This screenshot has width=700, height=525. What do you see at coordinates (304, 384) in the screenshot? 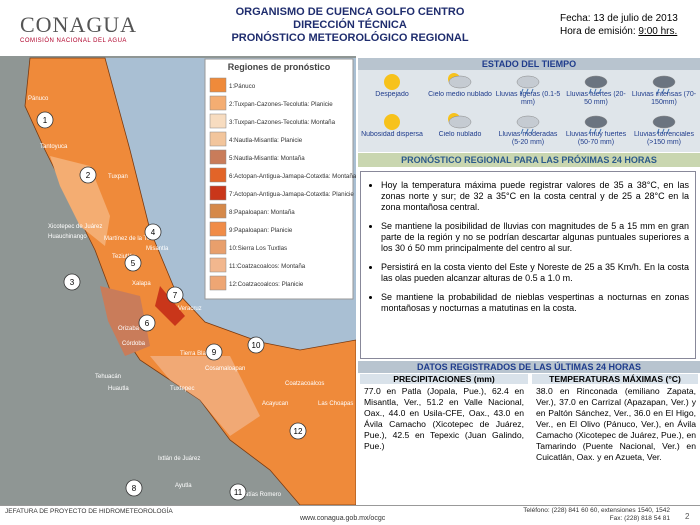
I see `city-label: Coatzacoalcos` at bounding box center [304, 384].